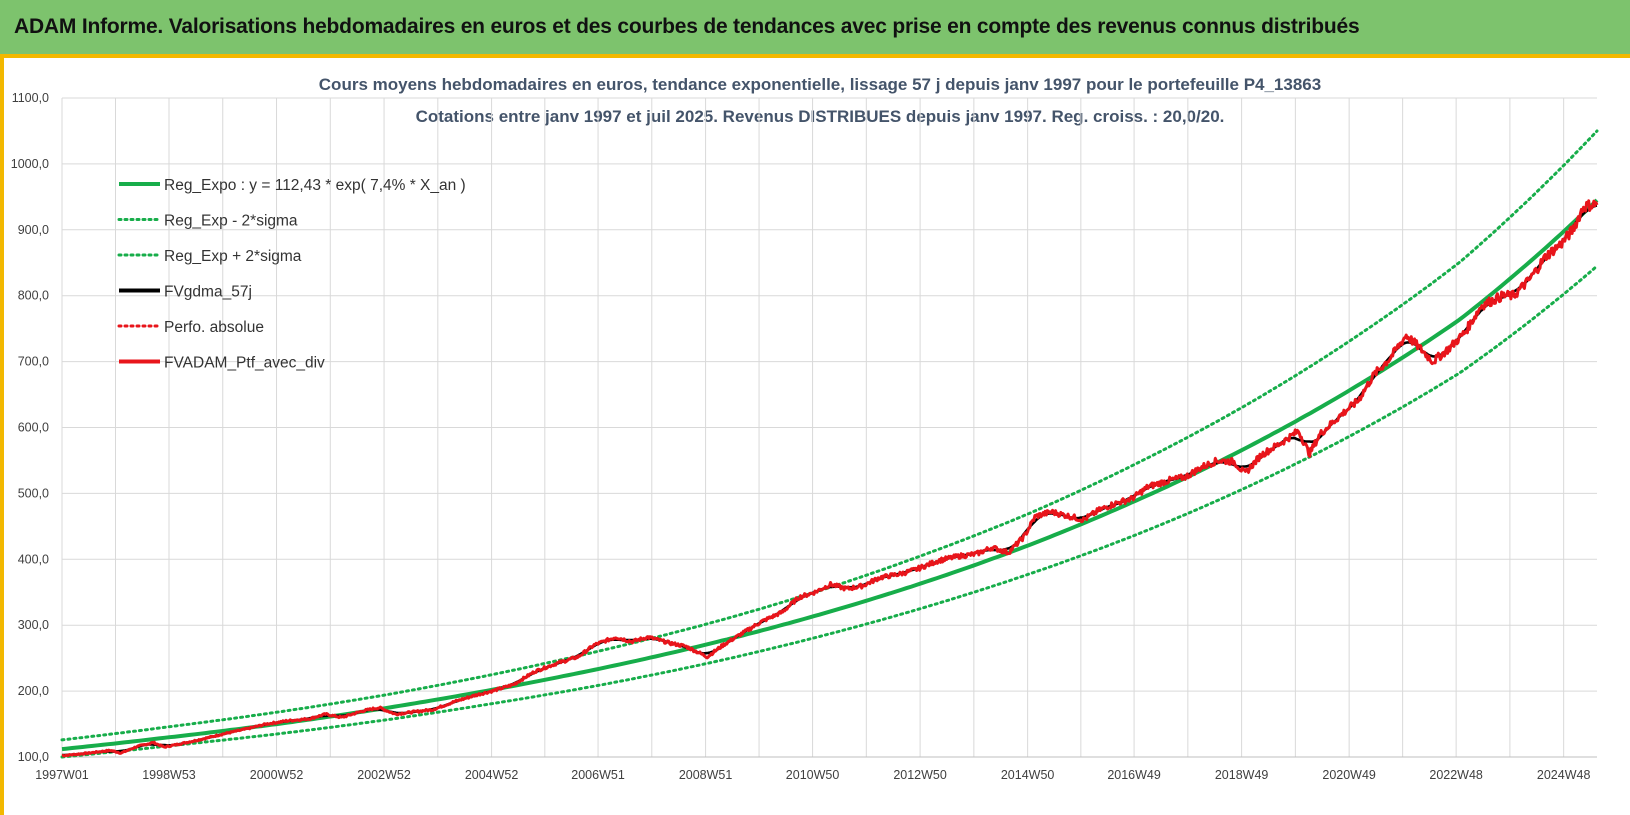  I want to click on y-tick-label: 1000,0, so click(30, 164).